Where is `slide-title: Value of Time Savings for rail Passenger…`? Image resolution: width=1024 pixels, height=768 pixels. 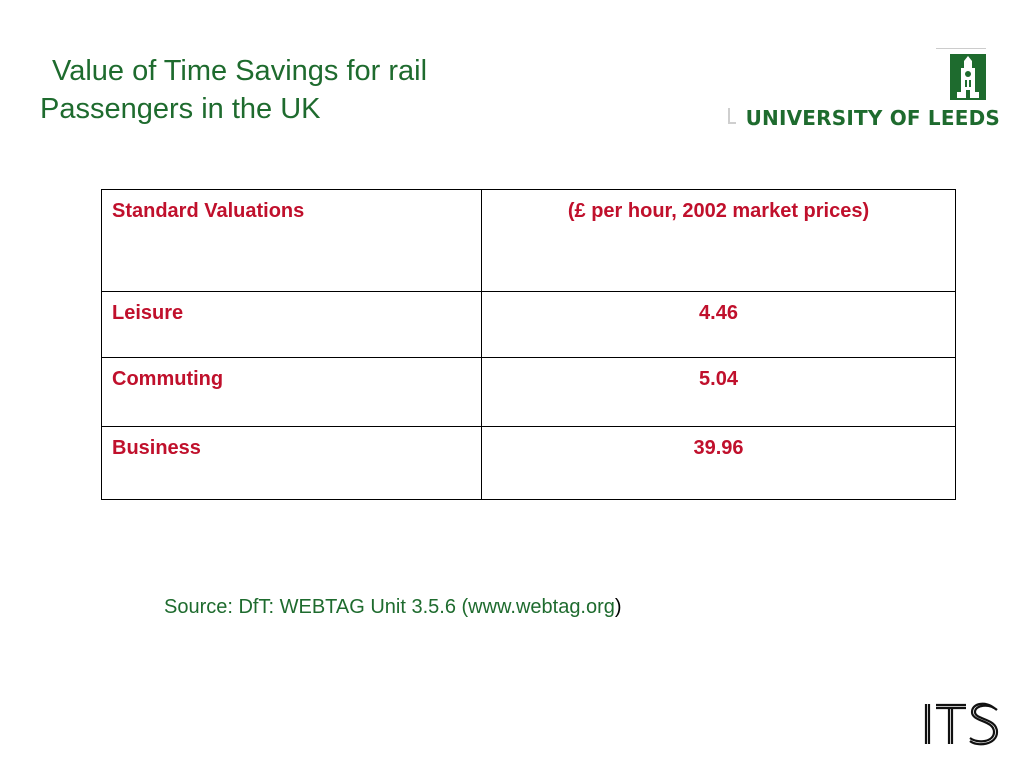 slide-title: Value of Time Savings for rail Passenger… is located at coordinates (233, 90).